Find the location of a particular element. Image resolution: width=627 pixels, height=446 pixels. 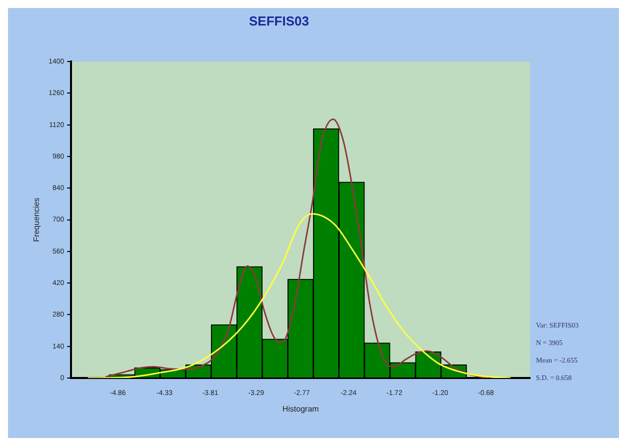

y-axis-title: Frequencies is located at coordinates (37, 220).